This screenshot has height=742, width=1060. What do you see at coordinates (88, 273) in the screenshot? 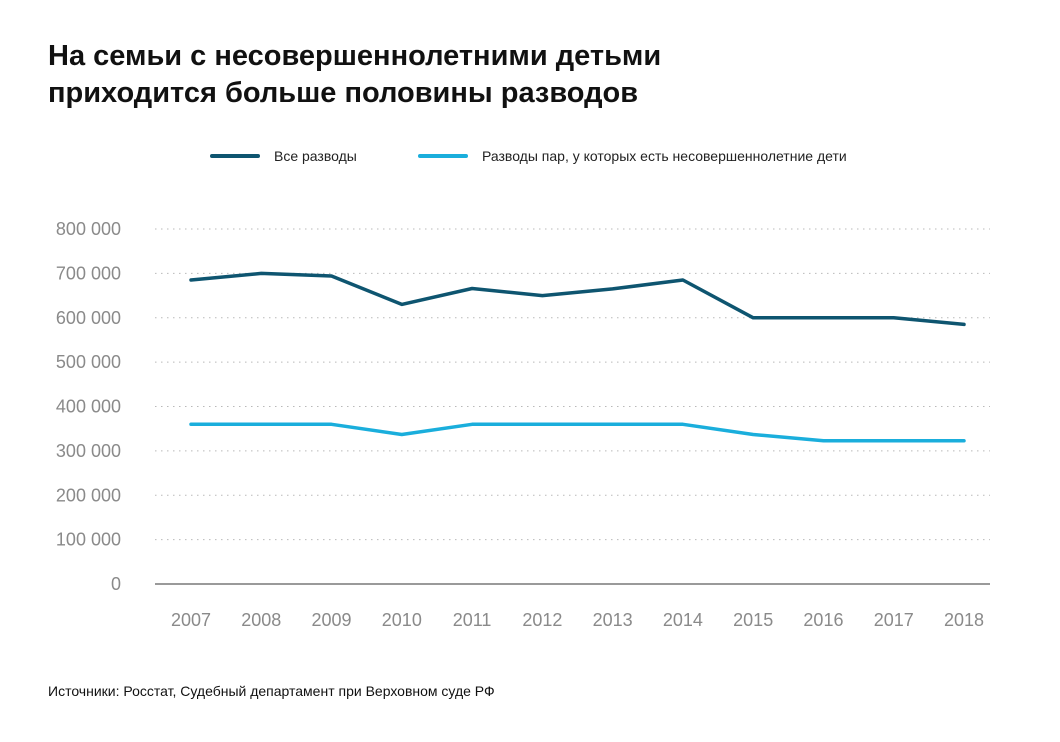
I see `y-tick-label: 700 000` at bounding box center [88, 273].